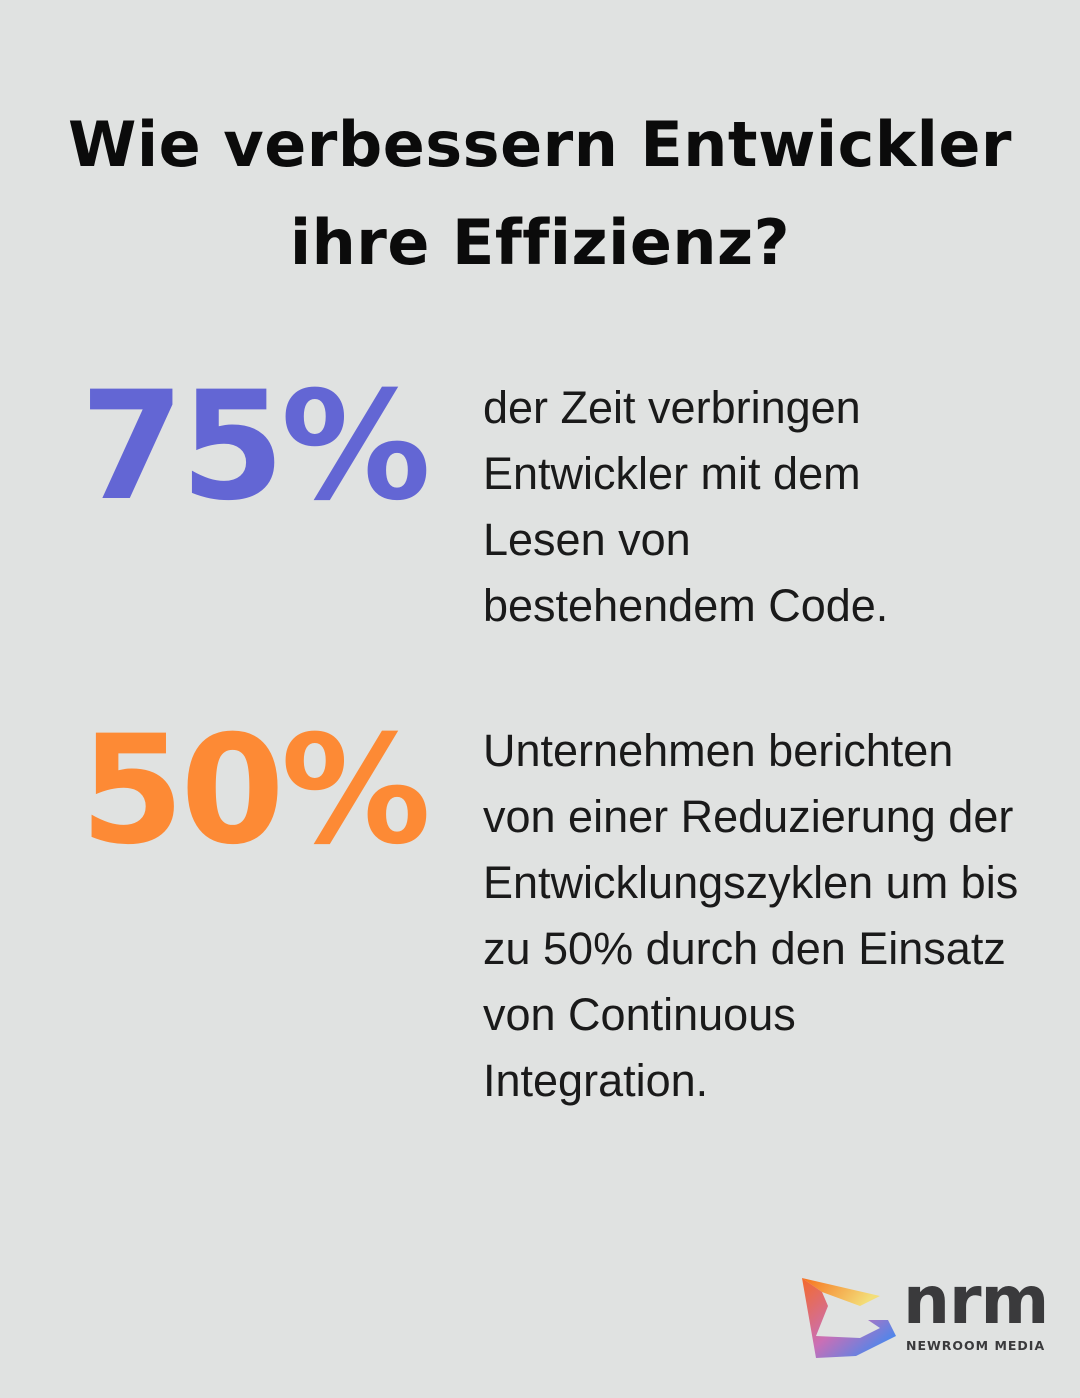 This screenshot has width=1080, height=1398. Describe the element at coordinates (849, 1318) in the screenshot. I see `newroom-media-logo-icon` at that location.